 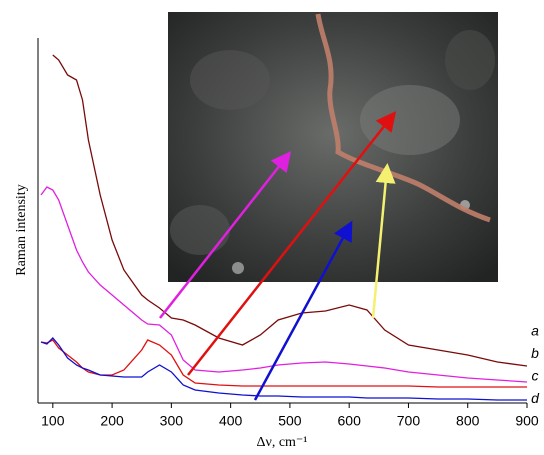 I want to click on series-label: a, so click(x=535, y=331).